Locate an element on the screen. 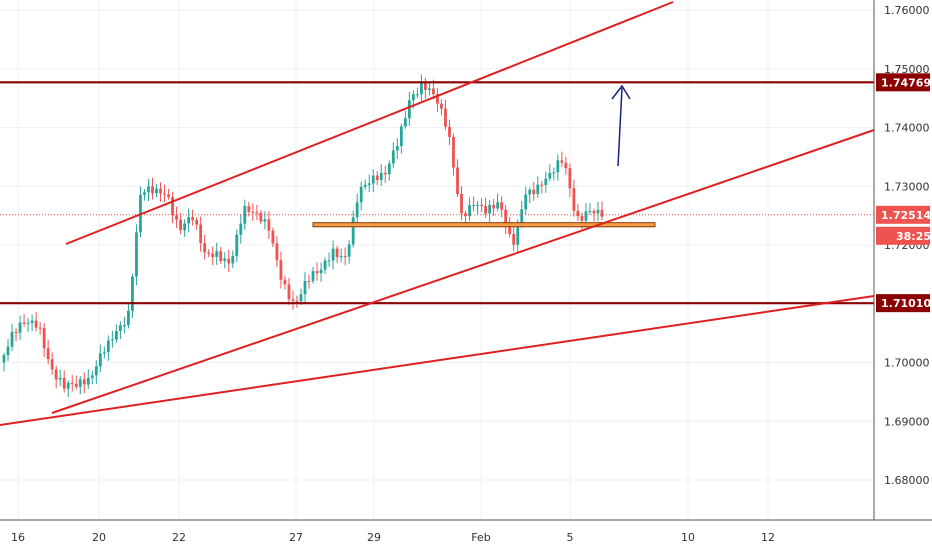 The width and height of the screenshot is (932, 550). price-tags: 1.74769 1.72514 1.71010 38:25 is located at coordinates (903, 193).